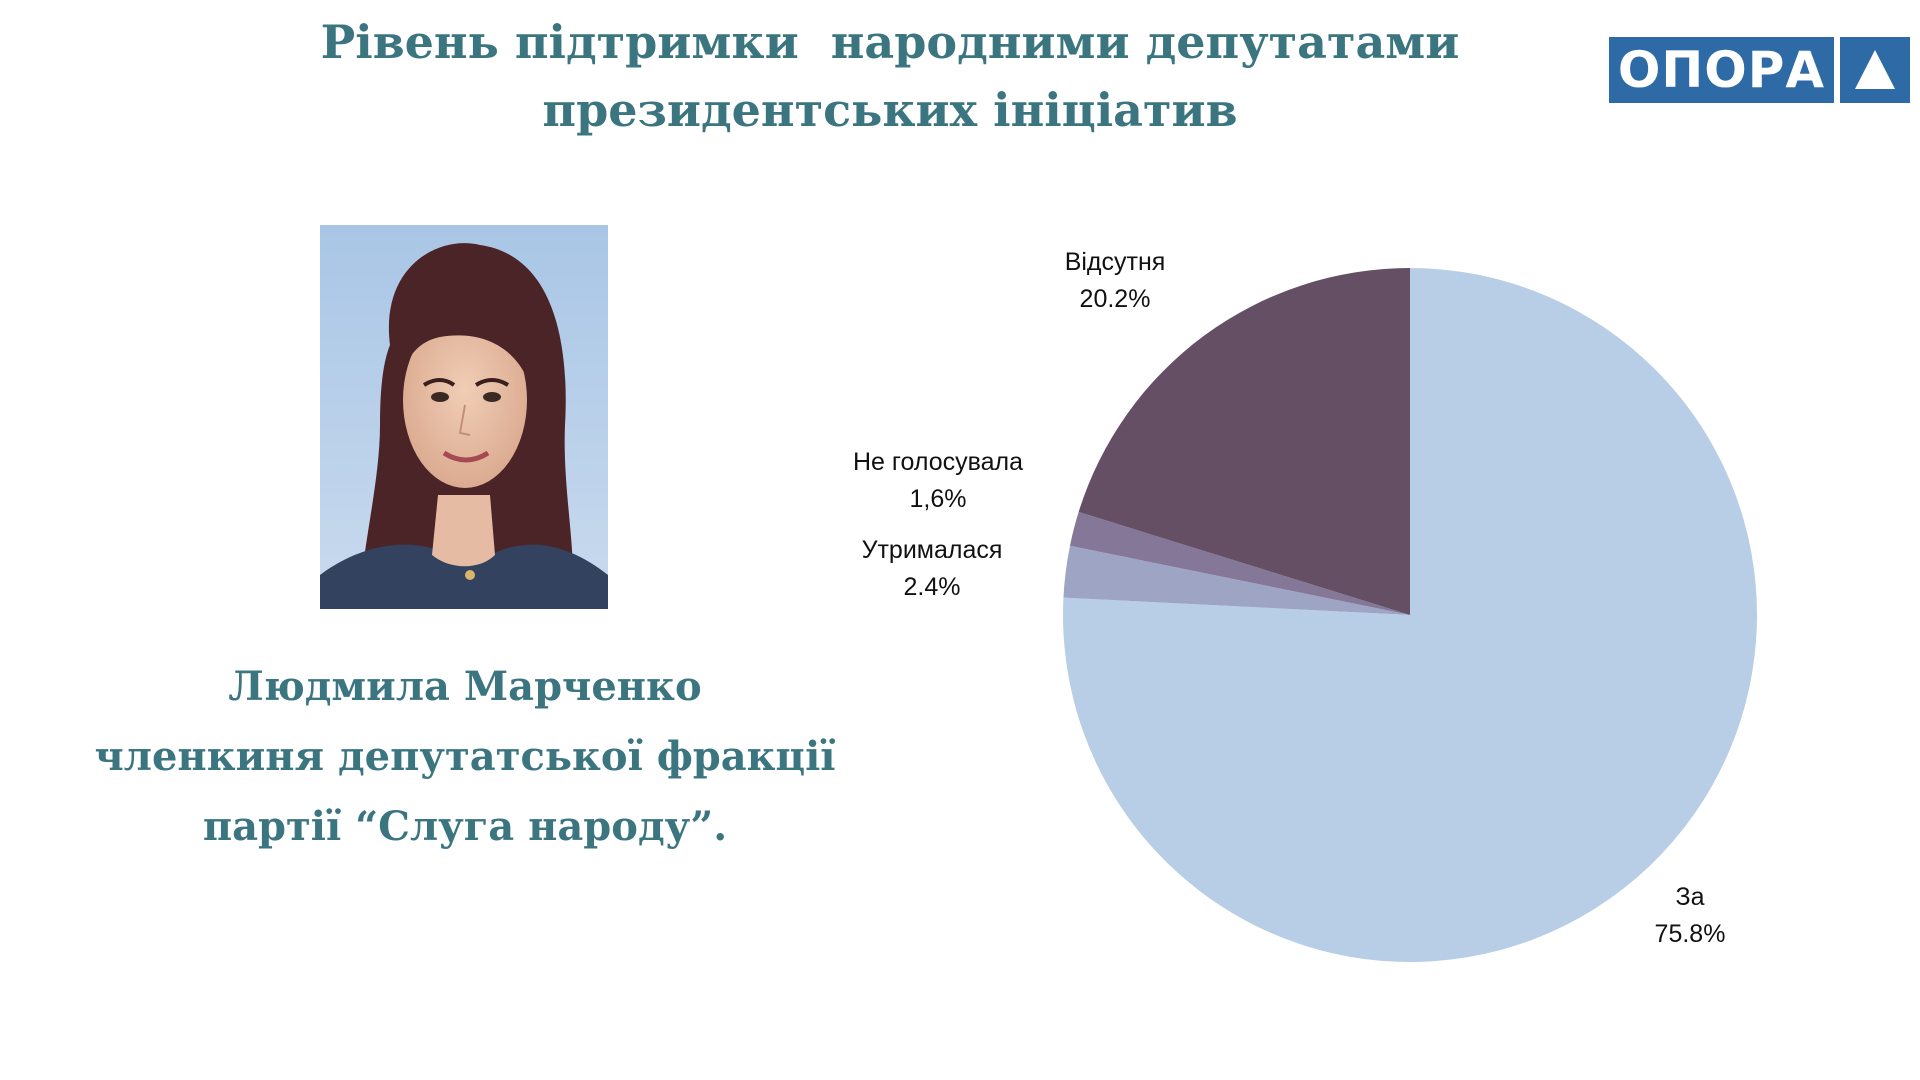 The image size is (1920, 1080). Describe the element at coordinates (1721, 70) in the screenshot. I see `logo-text: ОПОРА` at that location.